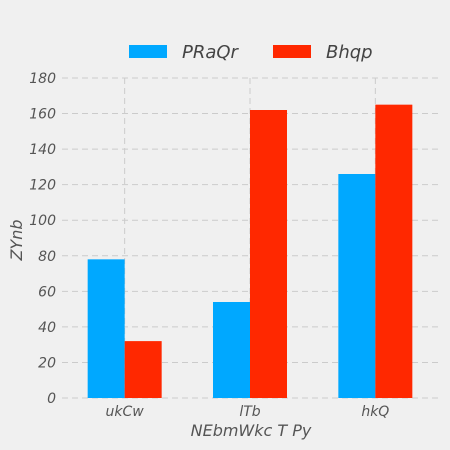 Image resolution: width=450 pixels, height=450 pixels. What do you see at coordinates (51, 399) in the screenshot?
I see `y-tick-label: 0` at bounding box center [51, 399].